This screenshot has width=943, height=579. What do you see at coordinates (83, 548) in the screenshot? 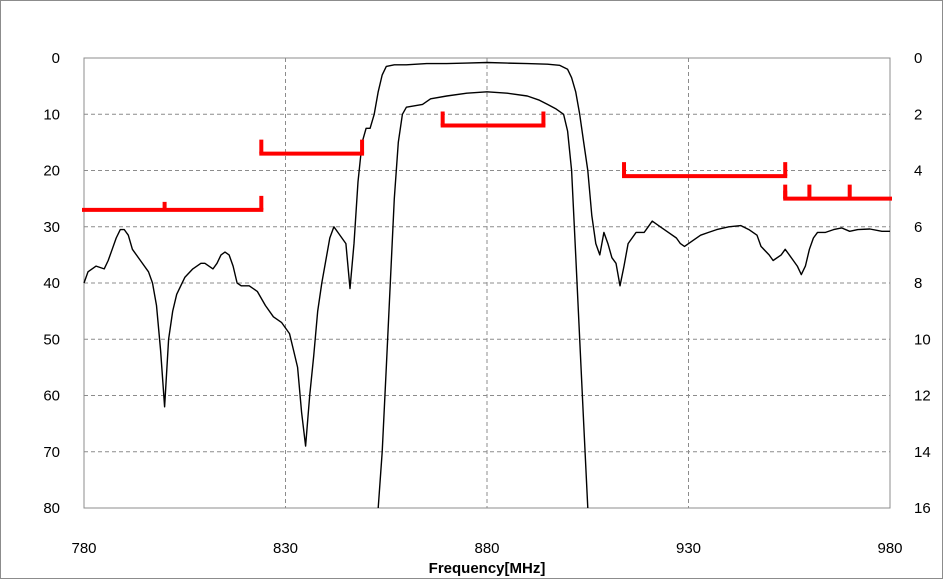
I see `x-tick-label: 780` at bounding box center [83, 548].